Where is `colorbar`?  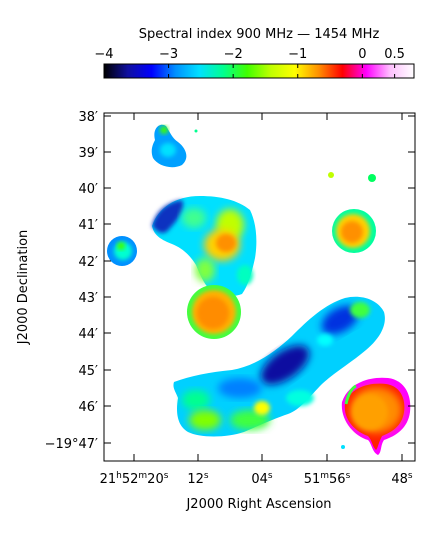 colorbar is located at coordinates (259, 71).